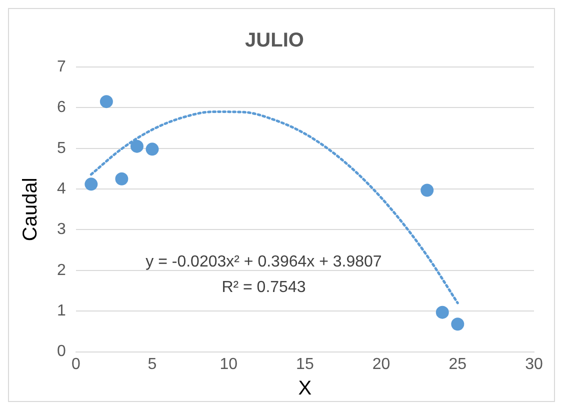 The height and width of the screenshot is (414, 567). Describe the element at coordinates (61, 311) in the screenshot. I see `y-tick-label: 1` at that location.